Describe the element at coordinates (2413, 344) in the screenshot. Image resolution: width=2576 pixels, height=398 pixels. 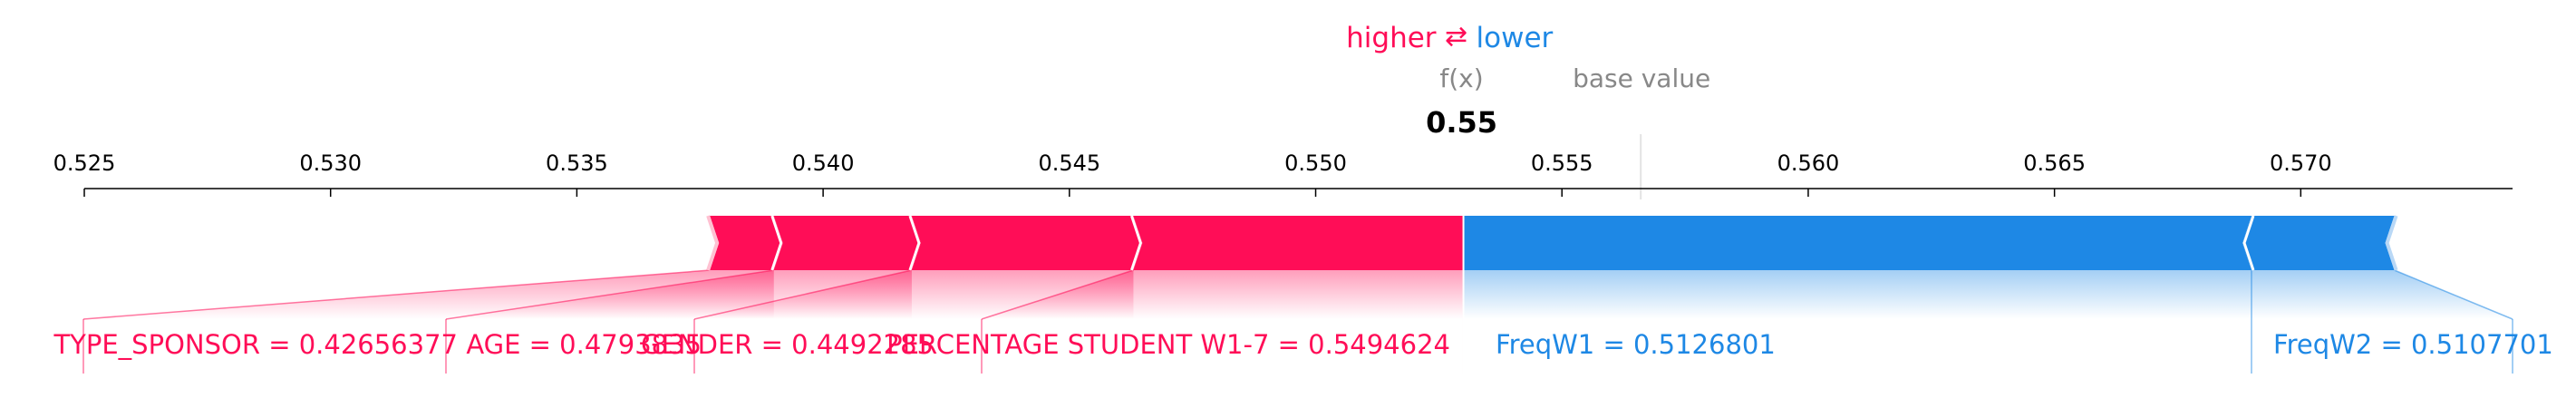
I see `negative-feature-label: FreqW2 = 0.5107701` at that location.